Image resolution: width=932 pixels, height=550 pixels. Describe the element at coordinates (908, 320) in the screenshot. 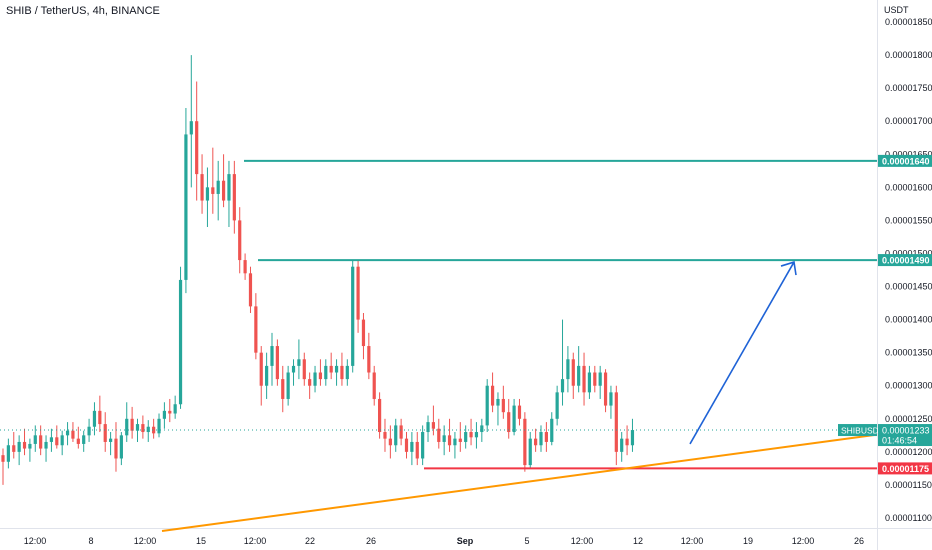

I see `y-tick-label: 0.00001400` at that location.